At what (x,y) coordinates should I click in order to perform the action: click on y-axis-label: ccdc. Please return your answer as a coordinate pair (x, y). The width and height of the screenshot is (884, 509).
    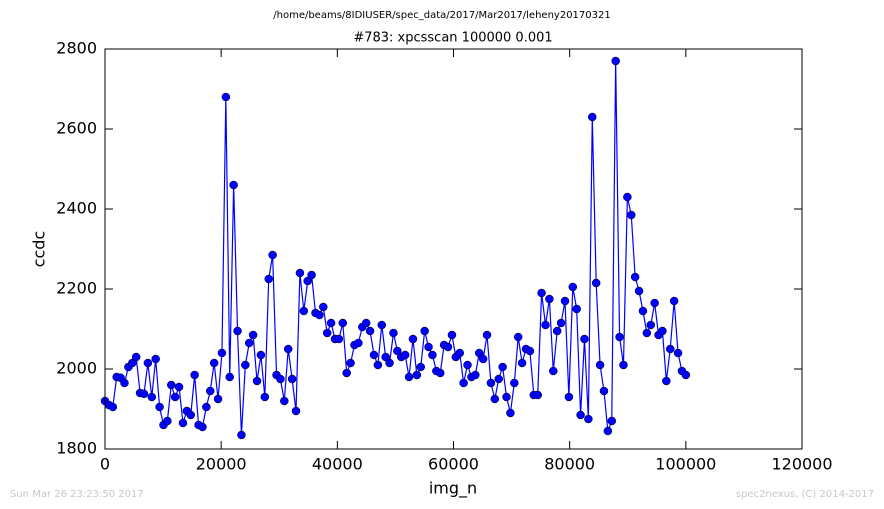
    Looking at the image, I should click on (39, 249).